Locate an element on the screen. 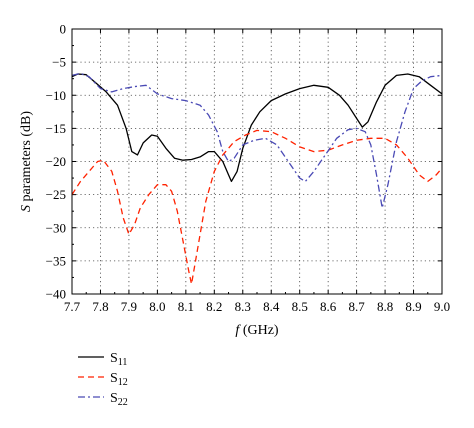 The image size is (474, 428). y-tick-label: −40 is located at coordinates (56, 294).